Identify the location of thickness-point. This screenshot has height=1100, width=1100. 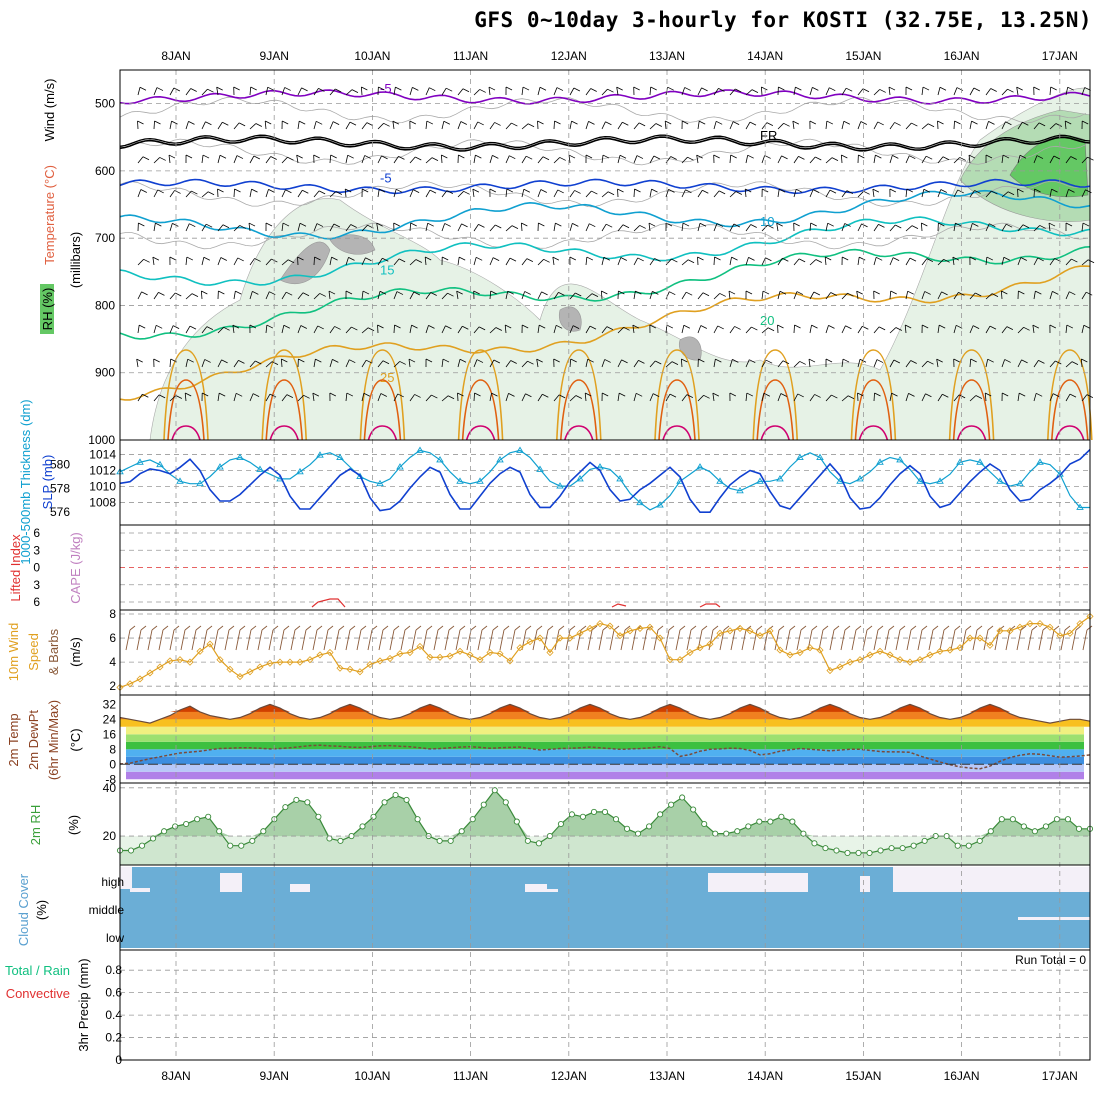
(940, 480).